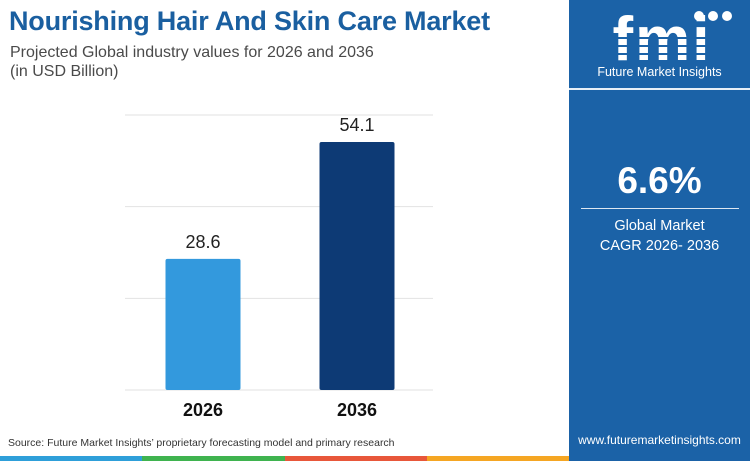  What do you see at coordinates (659, 89) in the screenshot?
I see `panel-divider` at bounding box center [659, 89].